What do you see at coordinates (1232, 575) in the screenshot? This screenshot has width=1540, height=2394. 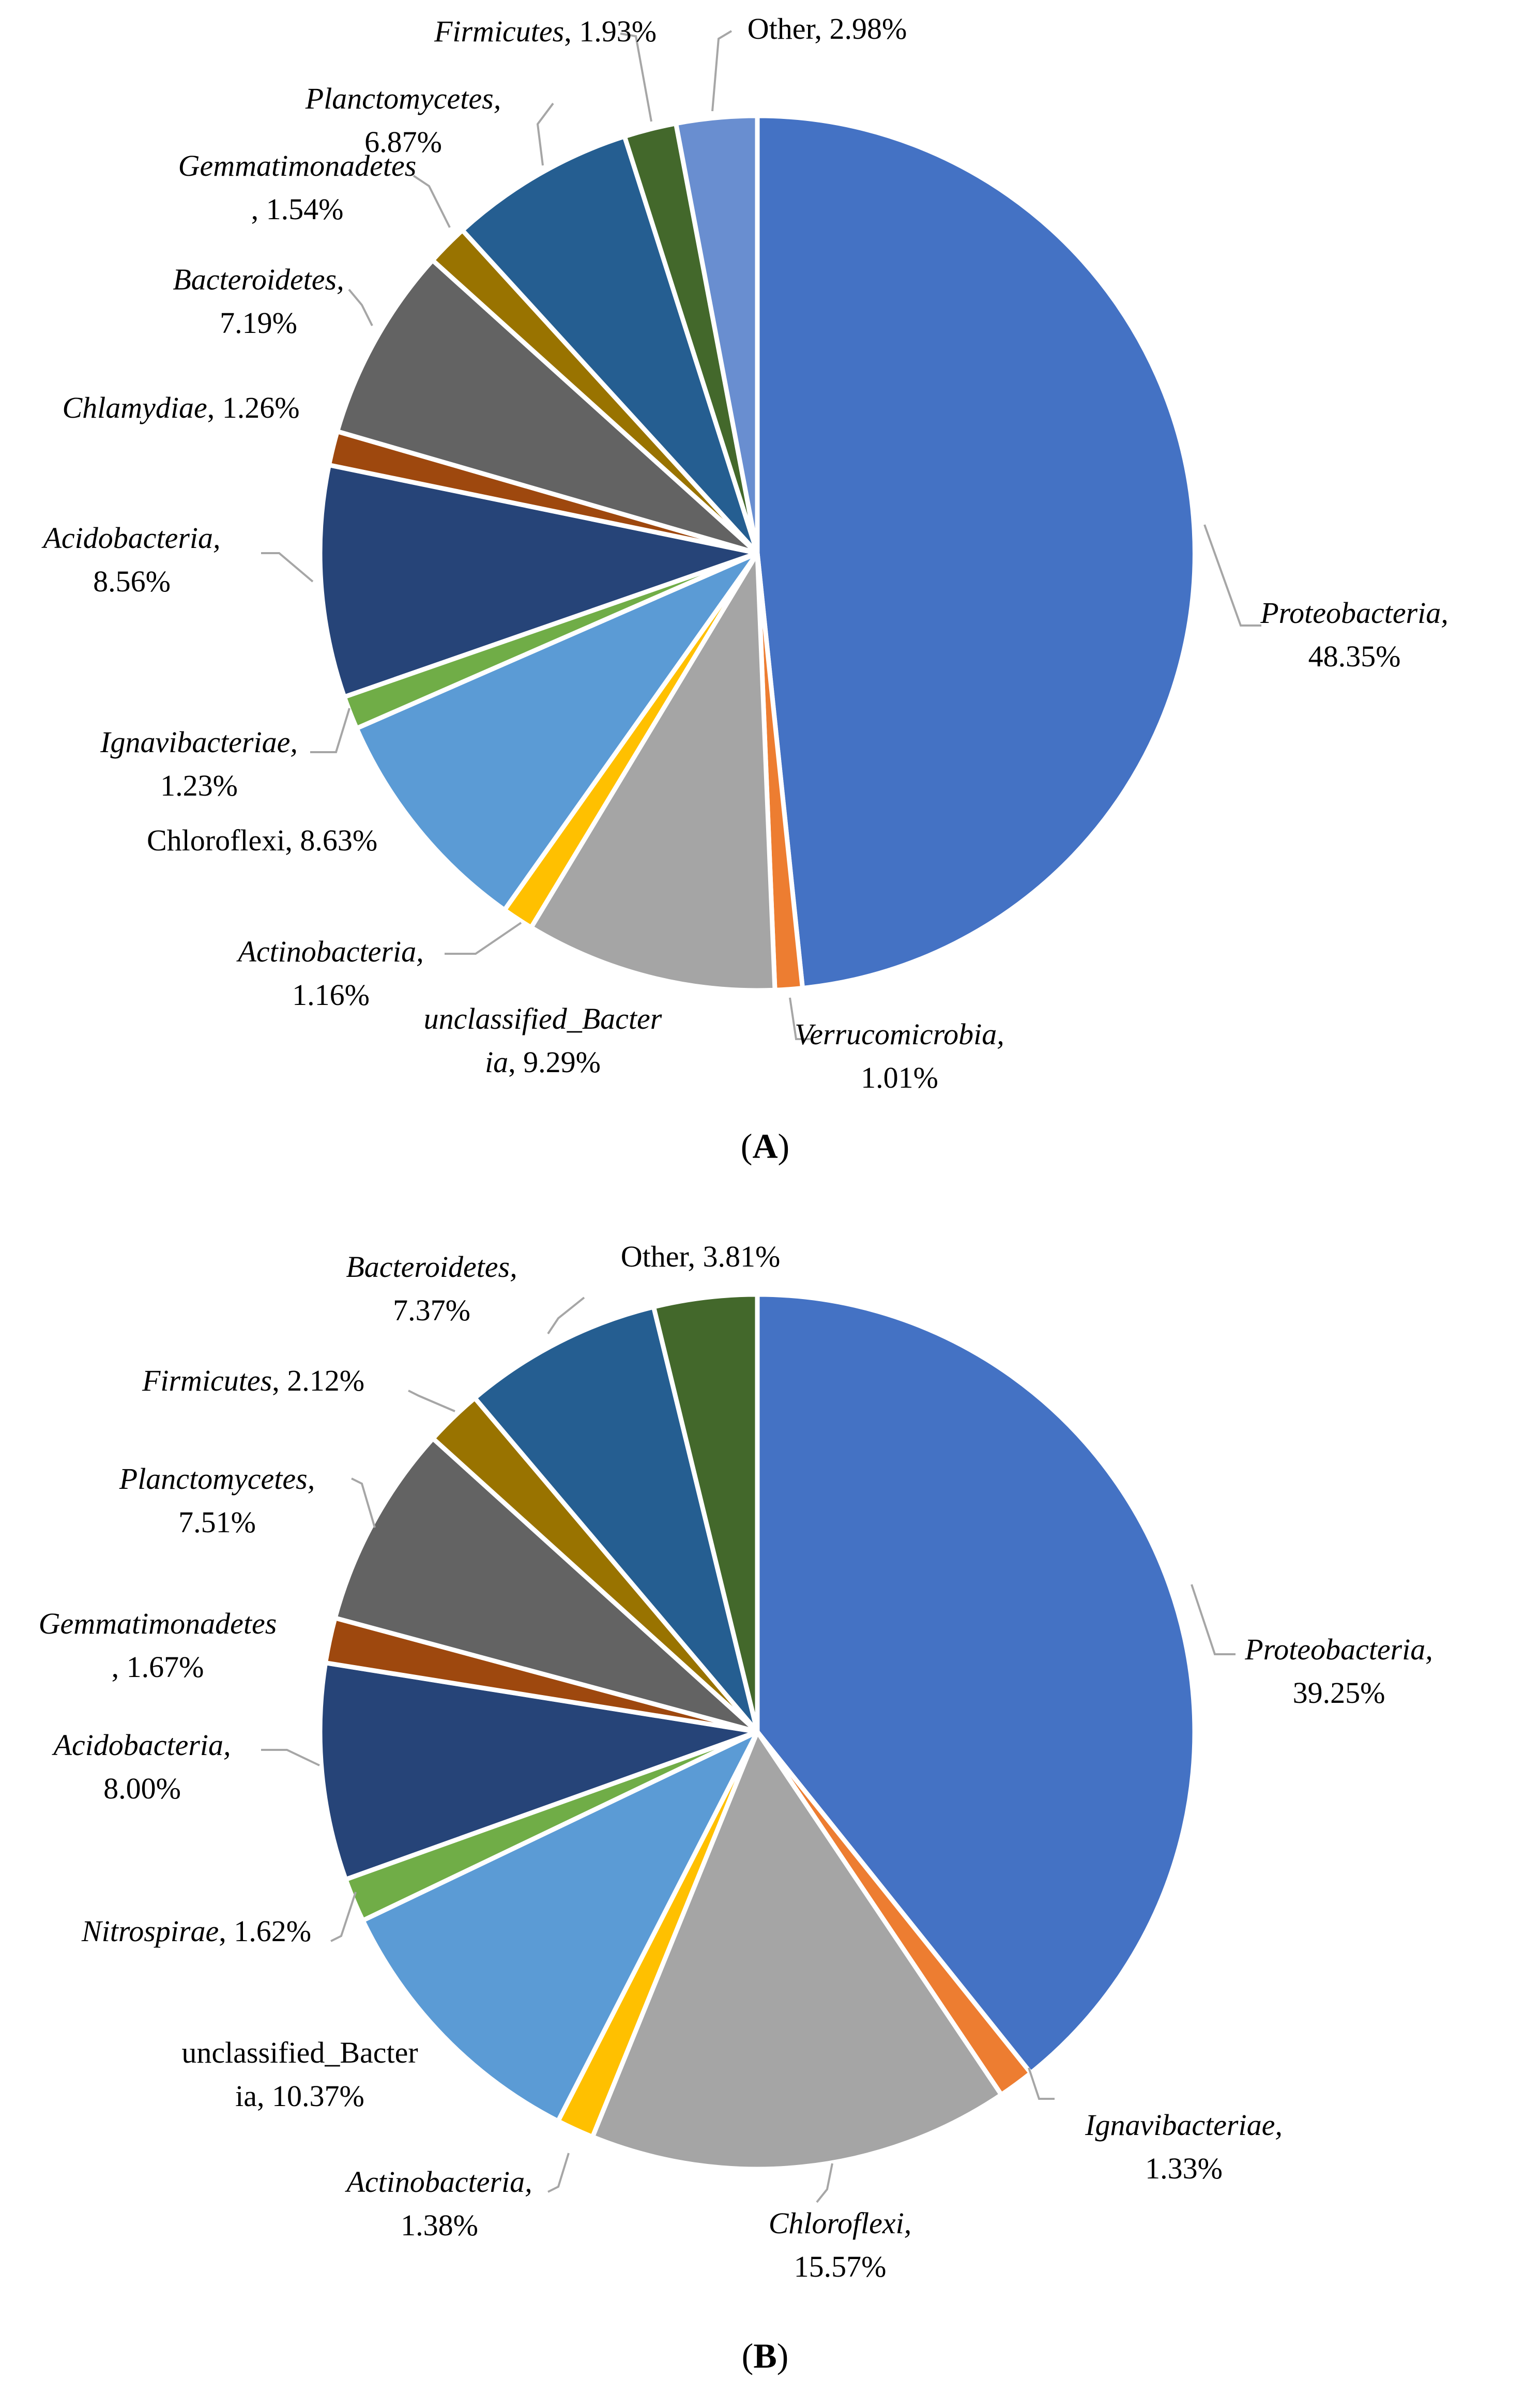 I see `pie-a-leader-line-proteobacteria` at bounding box center [1232, 575].